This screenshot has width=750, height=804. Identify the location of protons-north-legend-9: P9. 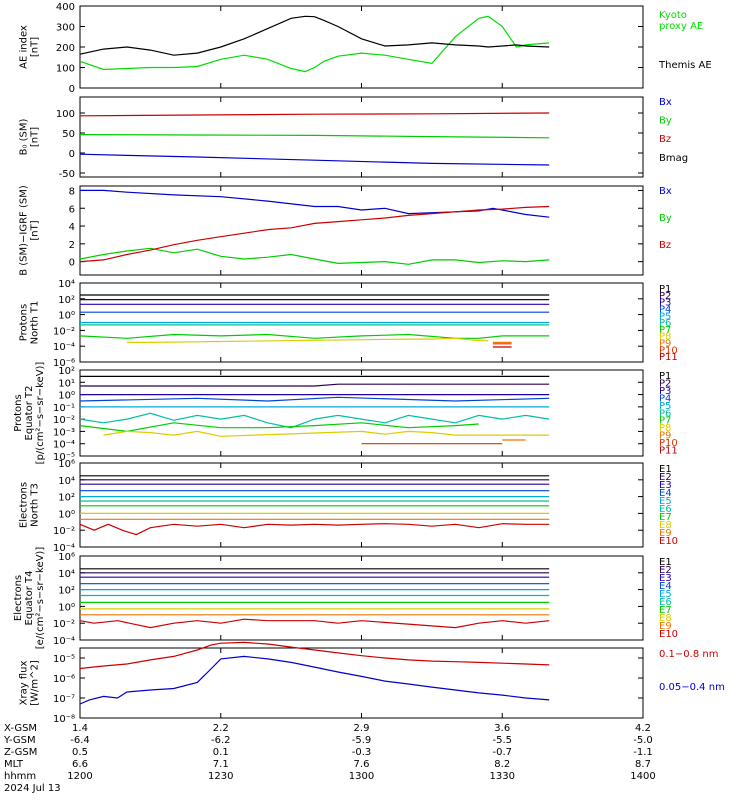
(665, 344).